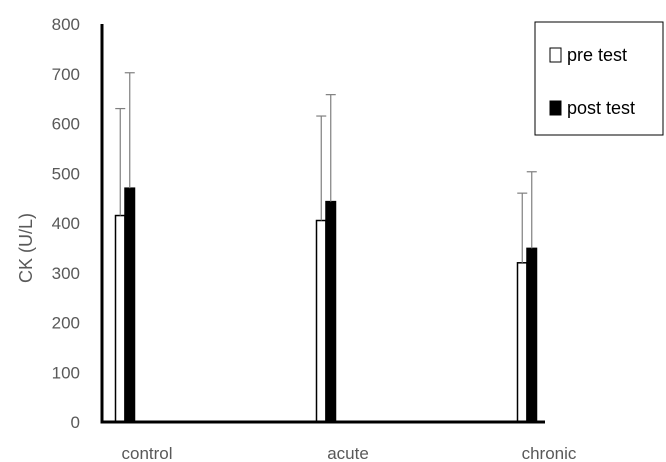  Describe the element at coordinates (555, 55) in the screenshot. I see `legend-swatch-pre-test` at that location.